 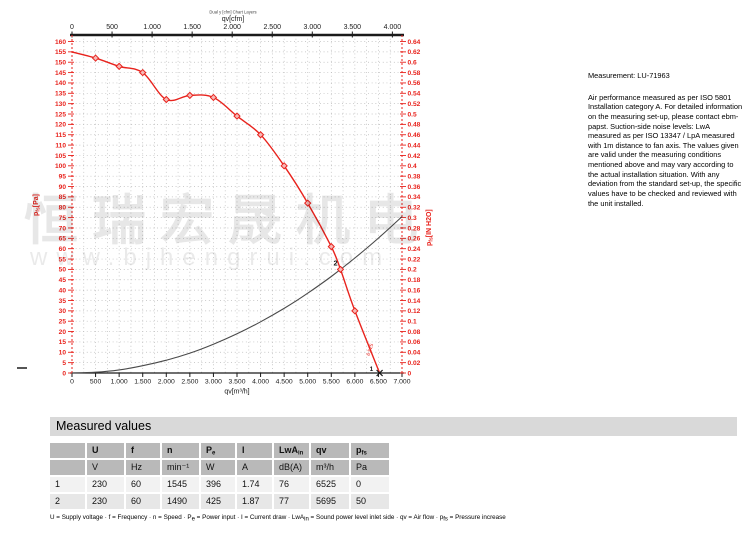 What do you see at coordinates (412, 322) in the screenshot?
I see `svg-text: 0.1` at bounding box center [412, 322].